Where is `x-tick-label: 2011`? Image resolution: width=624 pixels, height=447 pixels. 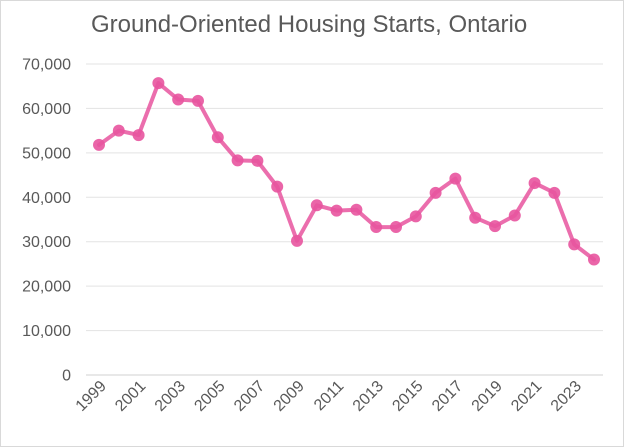
x-tick-label: 2011 is located at coordinates (329, 396).